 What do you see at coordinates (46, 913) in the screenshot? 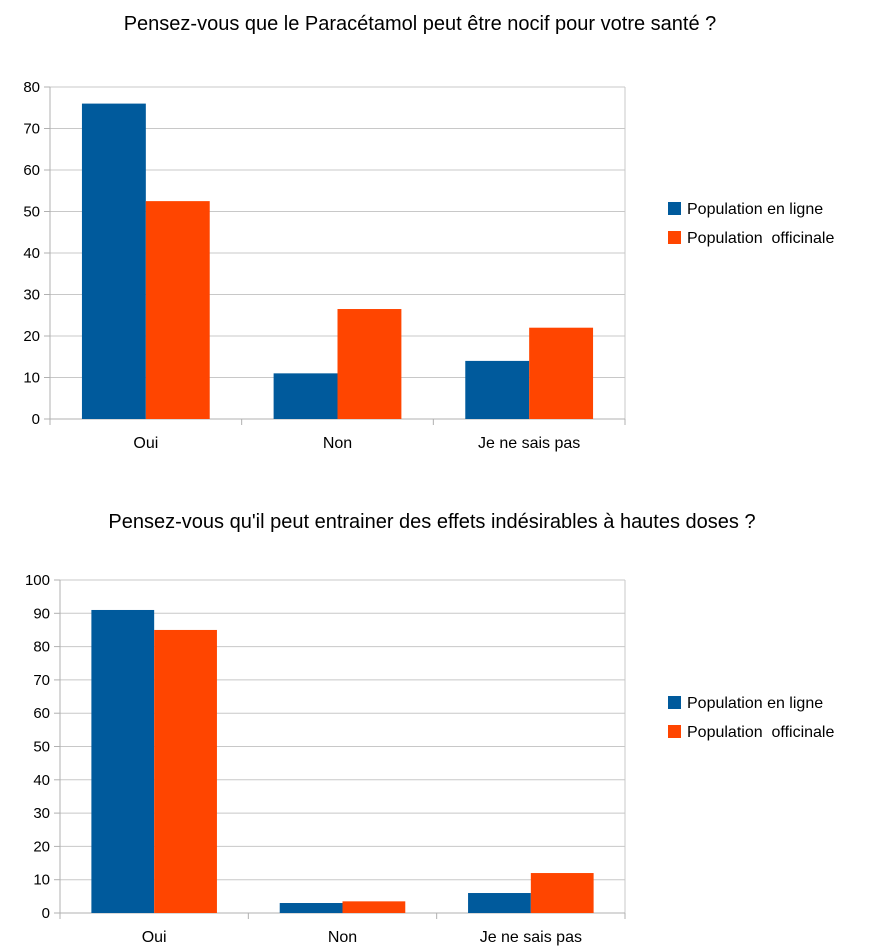
I see `chart-2-y-tick-label: 0` at bounding box center [46, 913].